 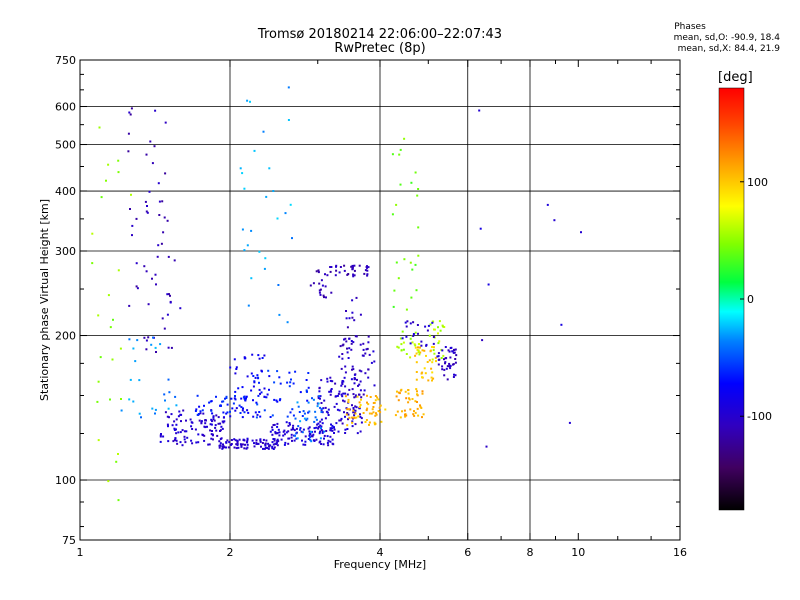 What do you see at coordinates (735, 77) in the screenshot?
I see `colorbar-unit: [deg]` at bounding box center [735, 77].